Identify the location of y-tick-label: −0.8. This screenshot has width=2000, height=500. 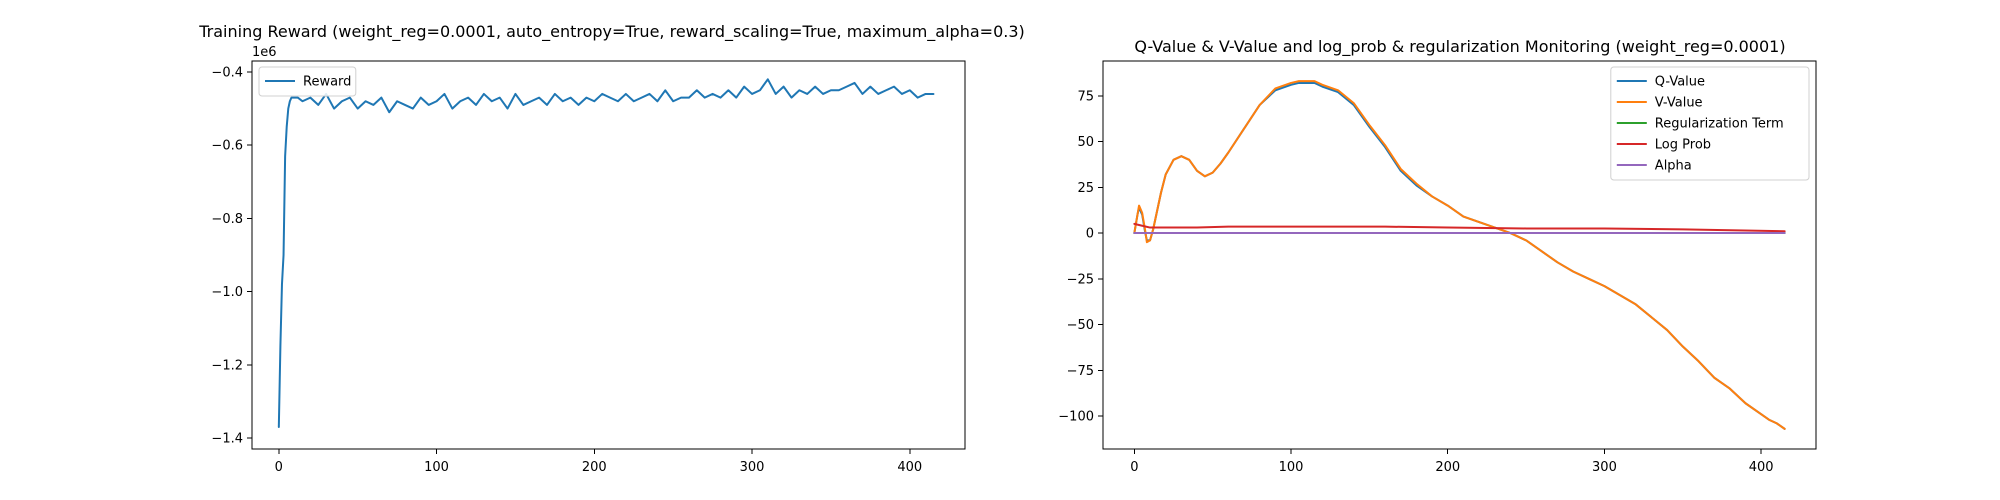
(227, 219).